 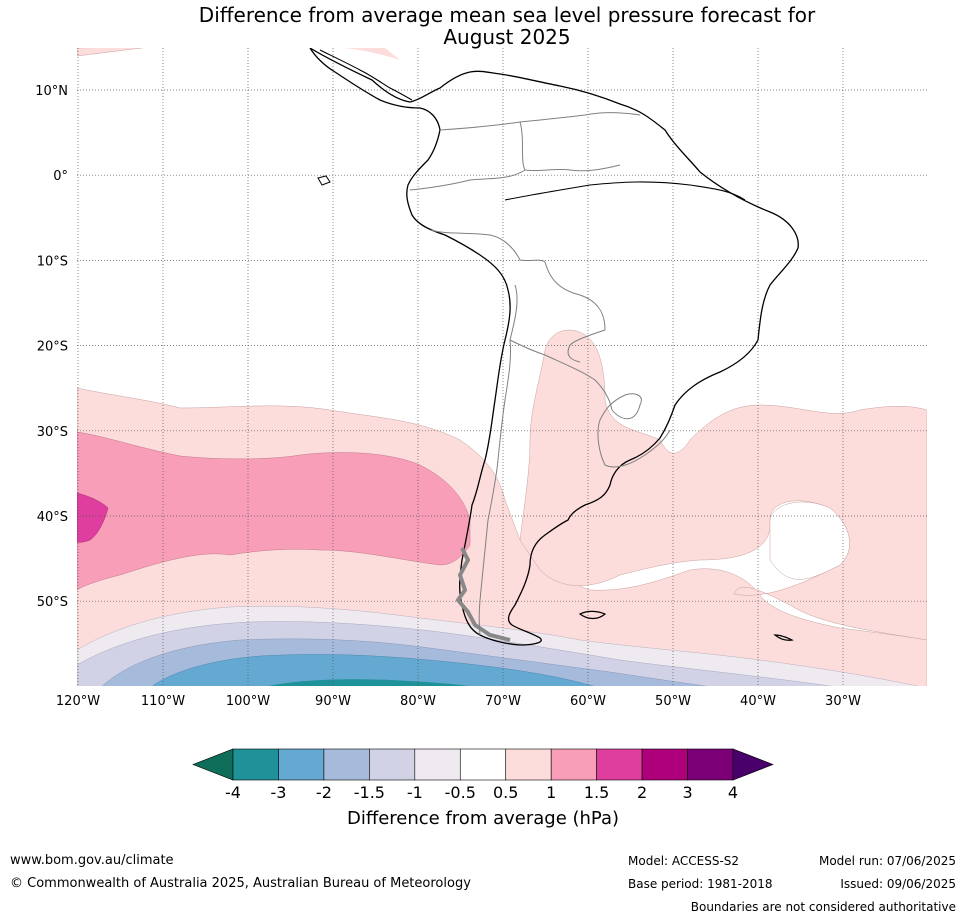 What do you see at coordinates (415, 792) in the screenshot?
I see `colorbar-tick-label: -1` at bounding box center [415, 792].